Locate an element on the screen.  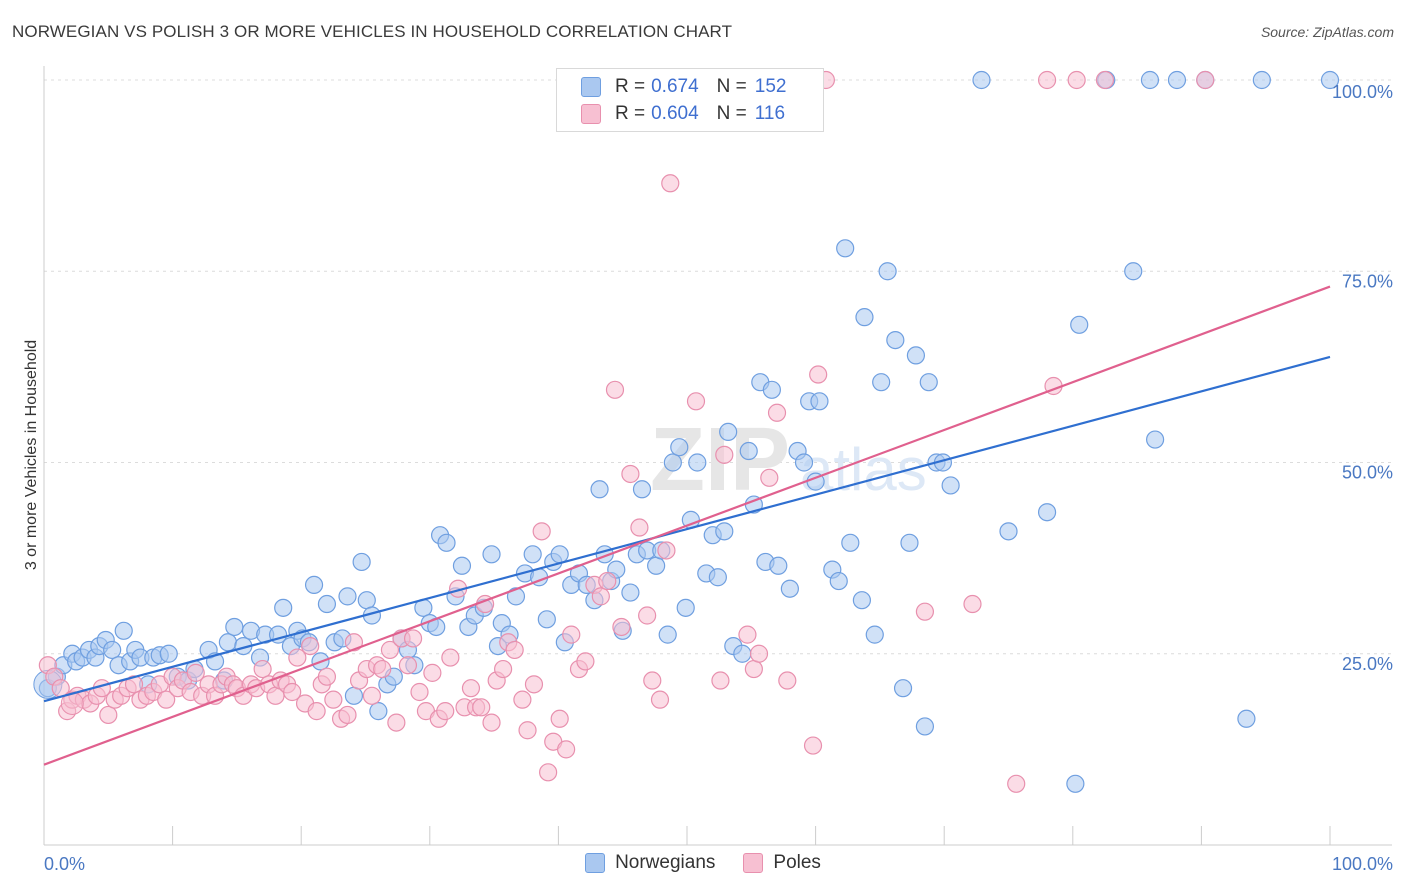
legend-item-poles: Poles is located at coordinates (782, 863).